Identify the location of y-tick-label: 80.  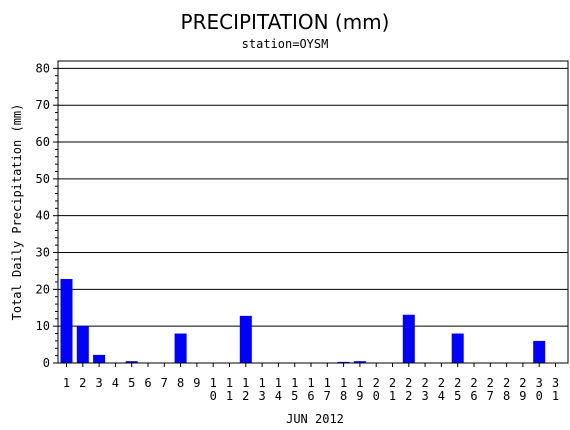
(43, 68).